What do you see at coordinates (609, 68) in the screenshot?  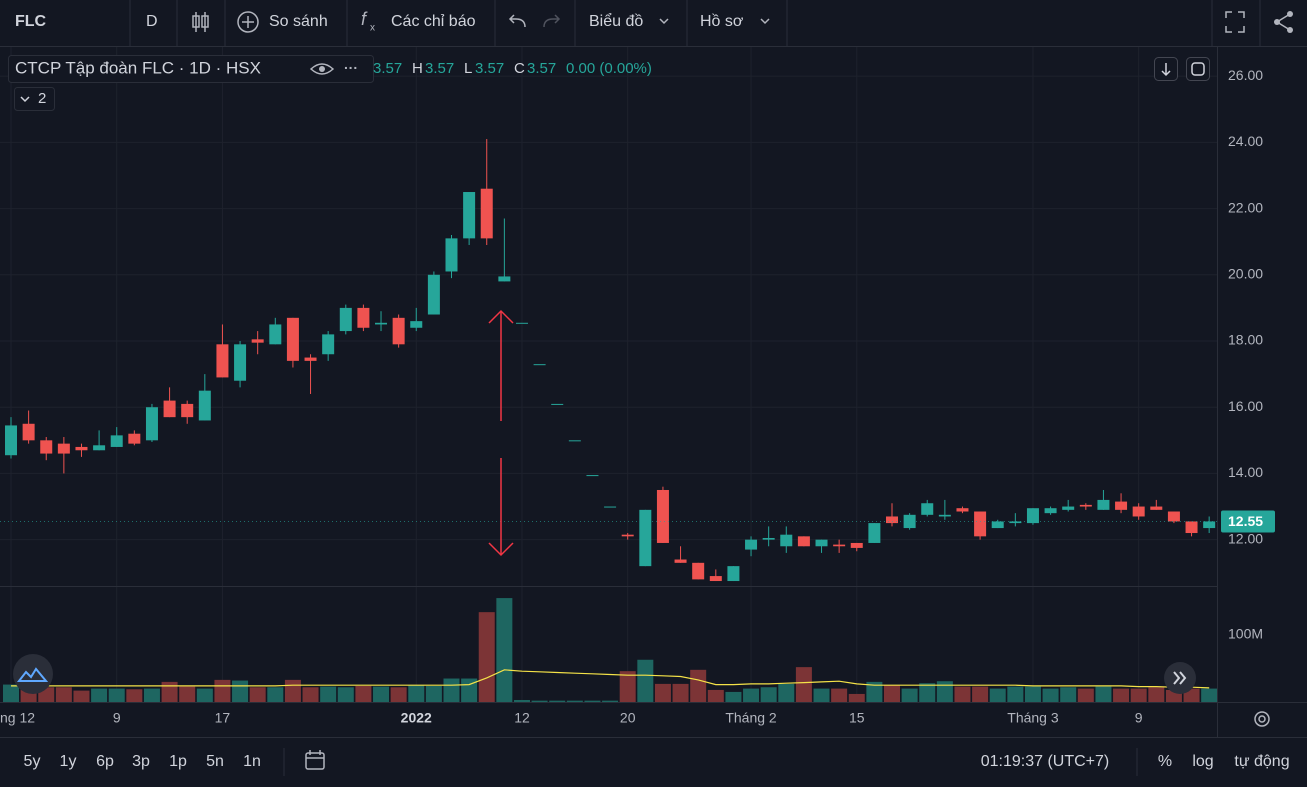 I see `legend-change: 0.00 (0.00%)` at bounding box center [609, 68].